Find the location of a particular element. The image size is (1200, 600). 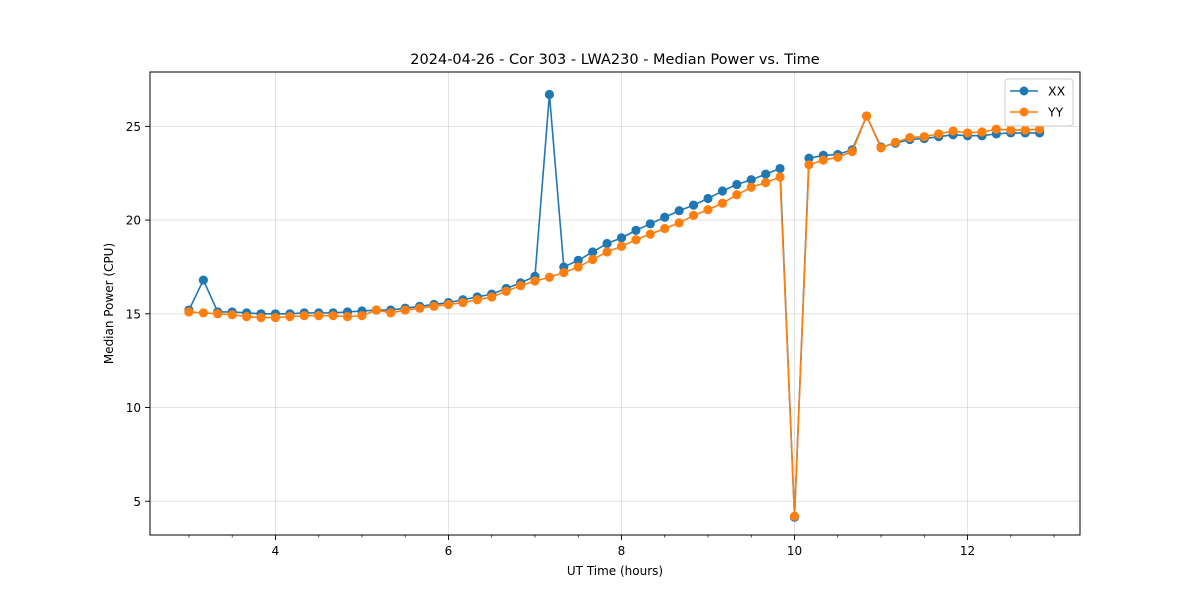

x-tick-label: 6 is located at coordinates (449, 551).